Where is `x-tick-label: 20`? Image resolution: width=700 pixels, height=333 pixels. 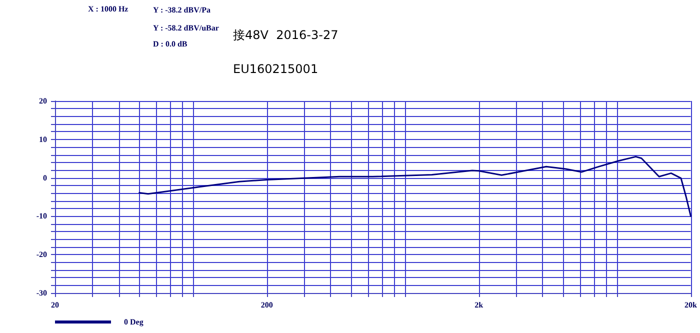
x-tick-label: 20 is located at coordinates (55, 305).